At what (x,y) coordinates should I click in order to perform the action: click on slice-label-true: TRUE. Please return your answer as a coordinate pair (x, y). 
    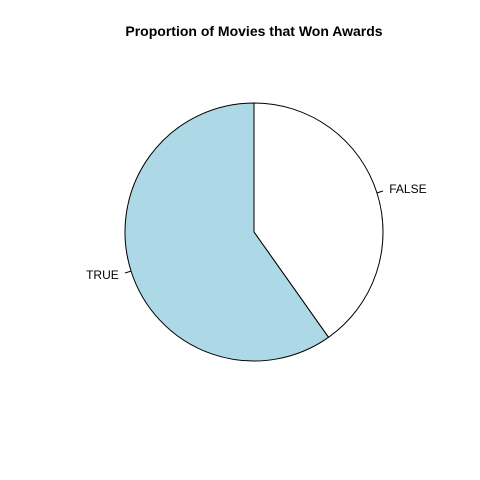
    Looking at the image, I should click on (102, 275).